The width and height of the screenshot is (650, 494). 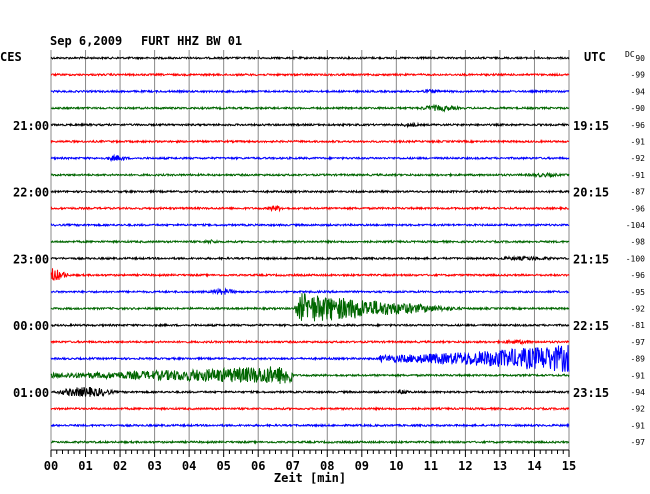 I want to click on x-tick-label: 12, so click(x=465, y=466).